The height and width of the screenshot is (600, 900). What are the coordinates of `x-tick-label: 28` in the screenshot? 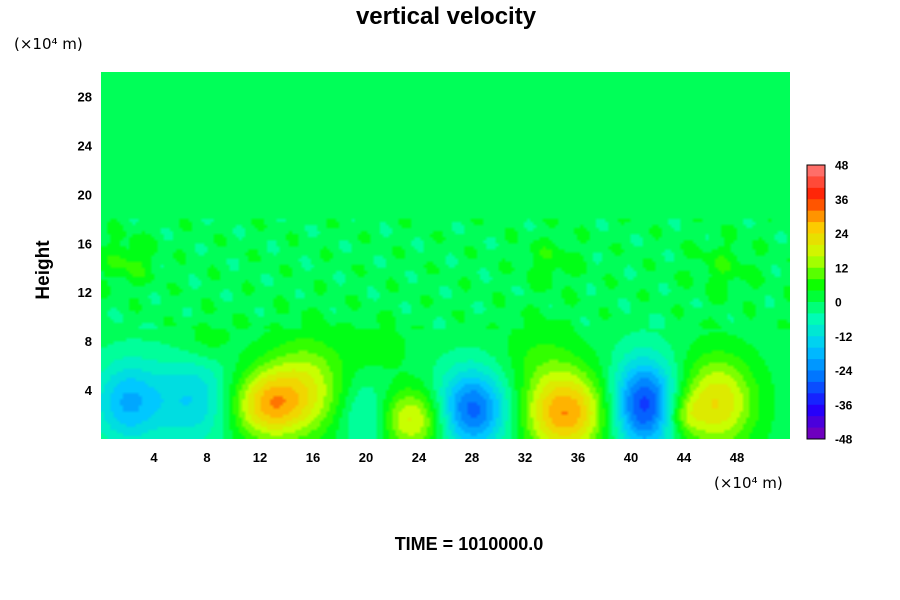 It's located at (472, 457).